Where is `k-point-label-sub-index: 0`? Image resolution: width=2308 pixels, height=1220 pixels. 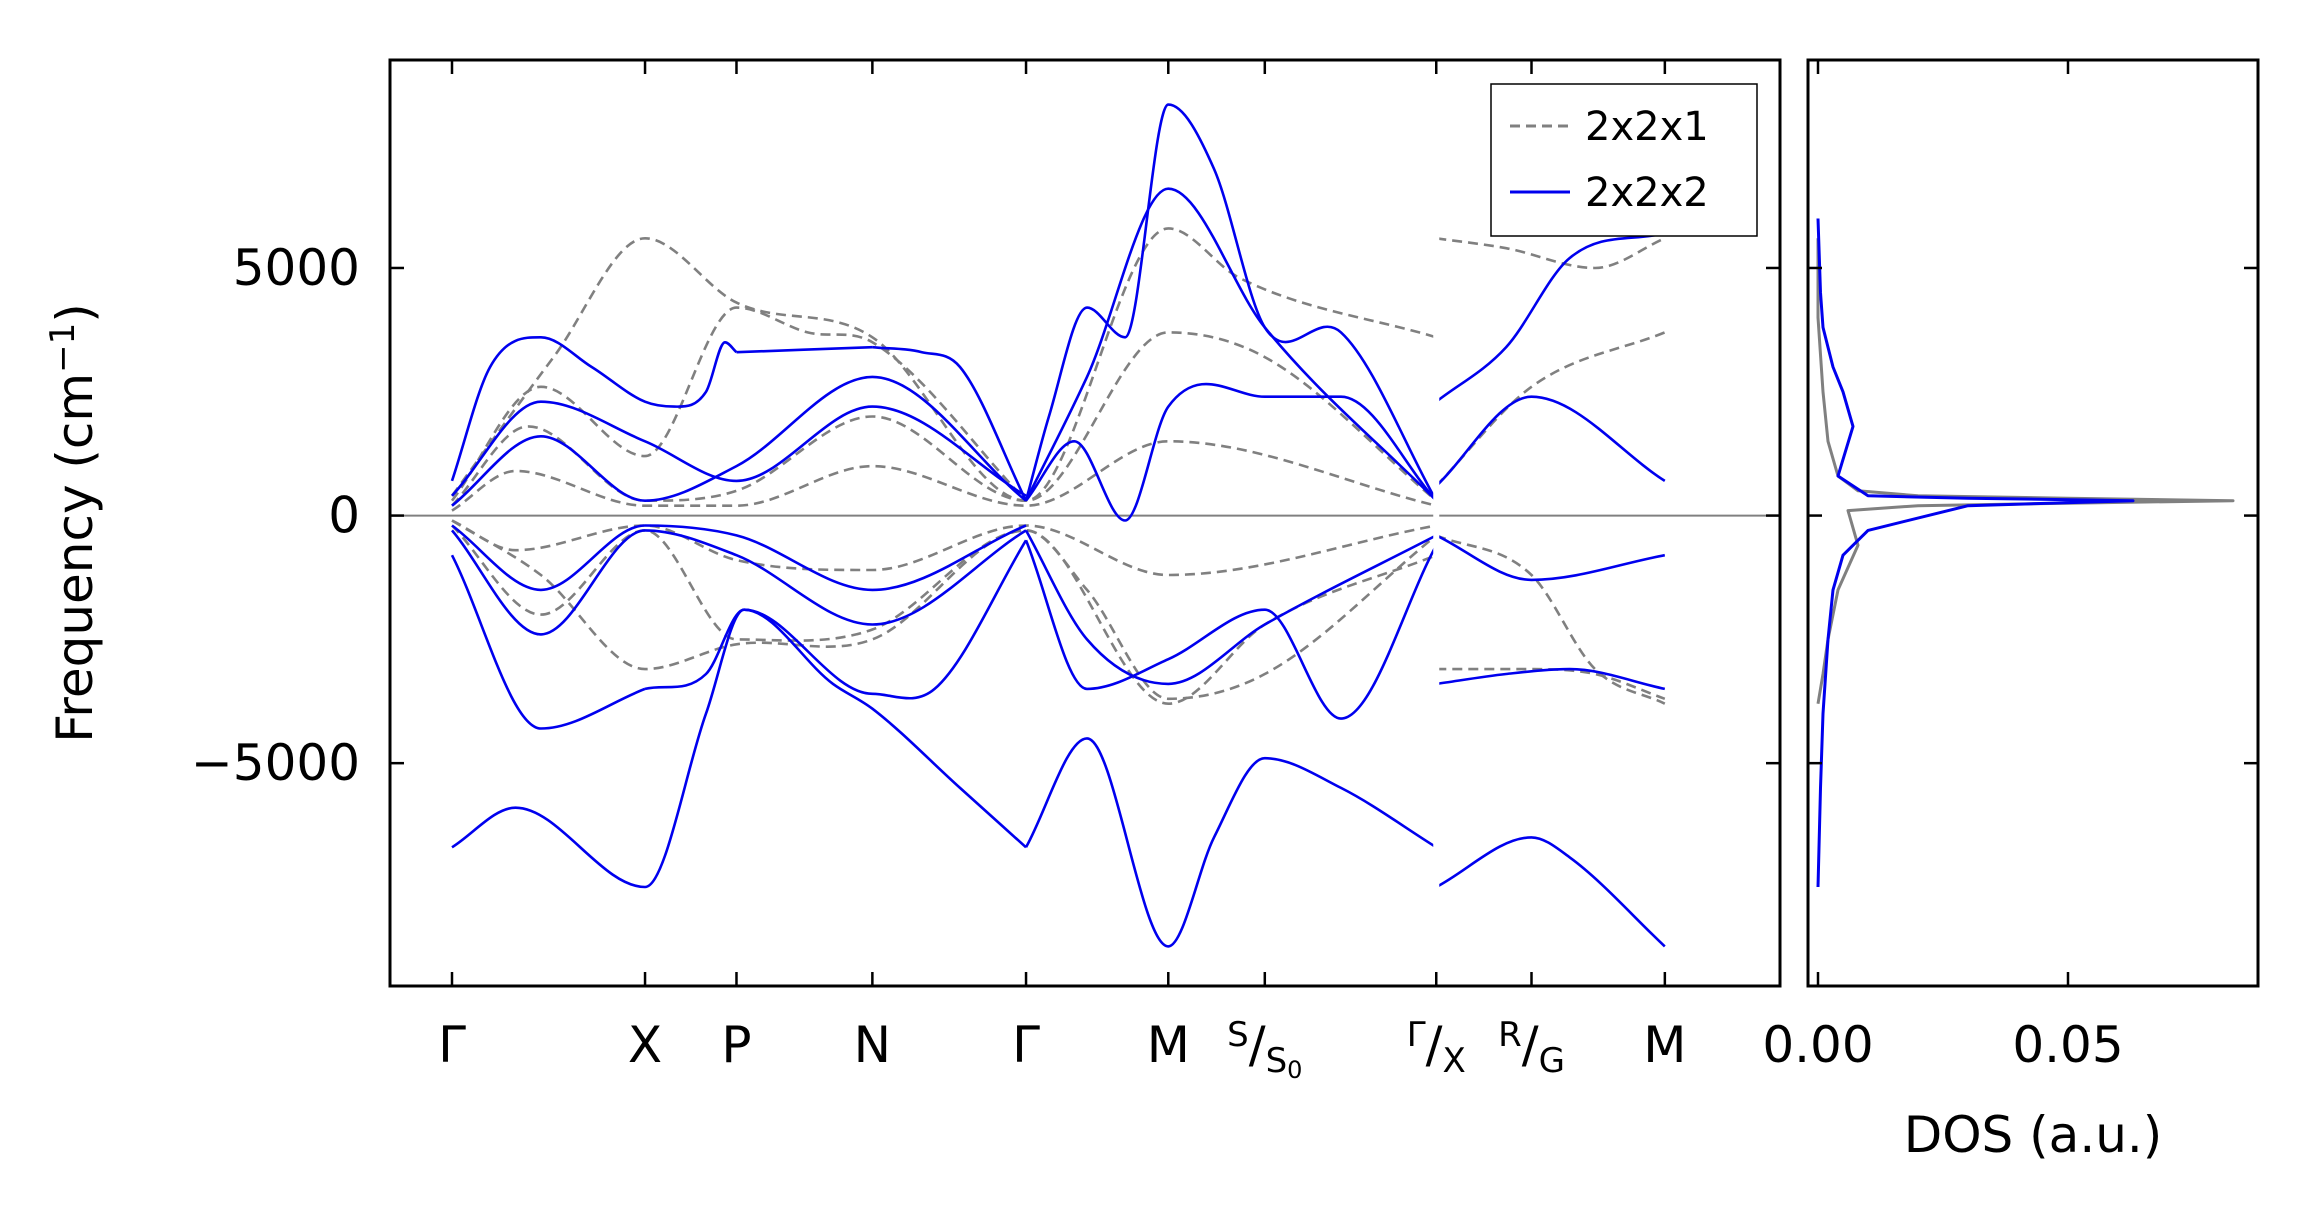 k-point-label-sub-index: 0 is located at coordinates (1294, 1070).